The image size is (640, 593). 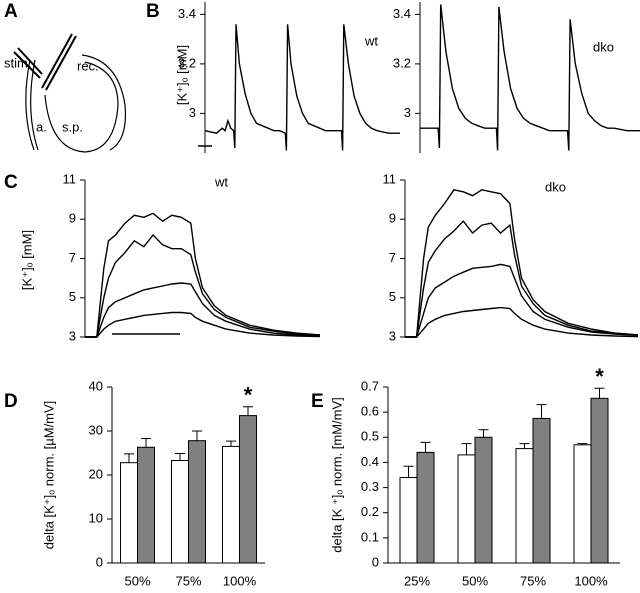 What do you see at coordinates (153, 11) in the screenshot?
I see `panel-label: B` at bounding box center [153, 11].